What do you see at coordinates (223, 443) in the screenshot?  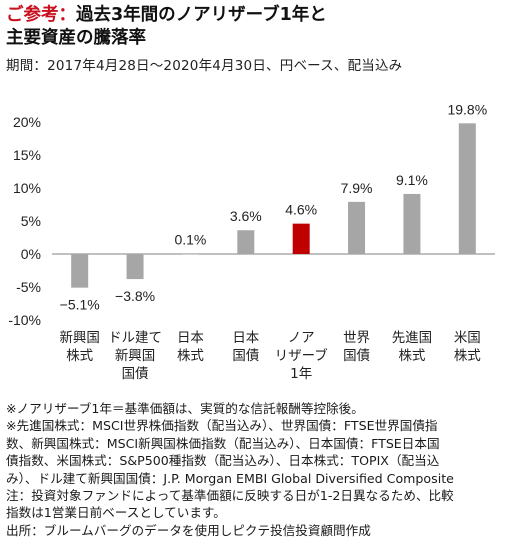 I see `footnote-line: 数、新興国株式：MSCI新興国株価指数（配当込み）、日本国債：FTSE日本国` at bounding box center [223, 443].